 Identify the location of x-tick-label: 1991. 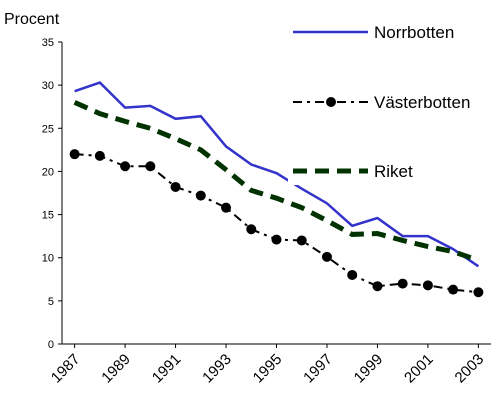
(167, 369).